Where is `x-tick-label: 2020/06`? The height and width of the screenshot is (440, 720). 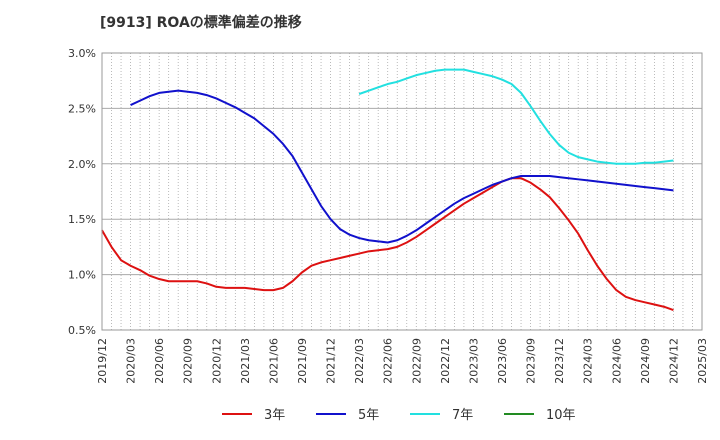
x-tick-label: 2020/06 is located at coordinates (159, 361).